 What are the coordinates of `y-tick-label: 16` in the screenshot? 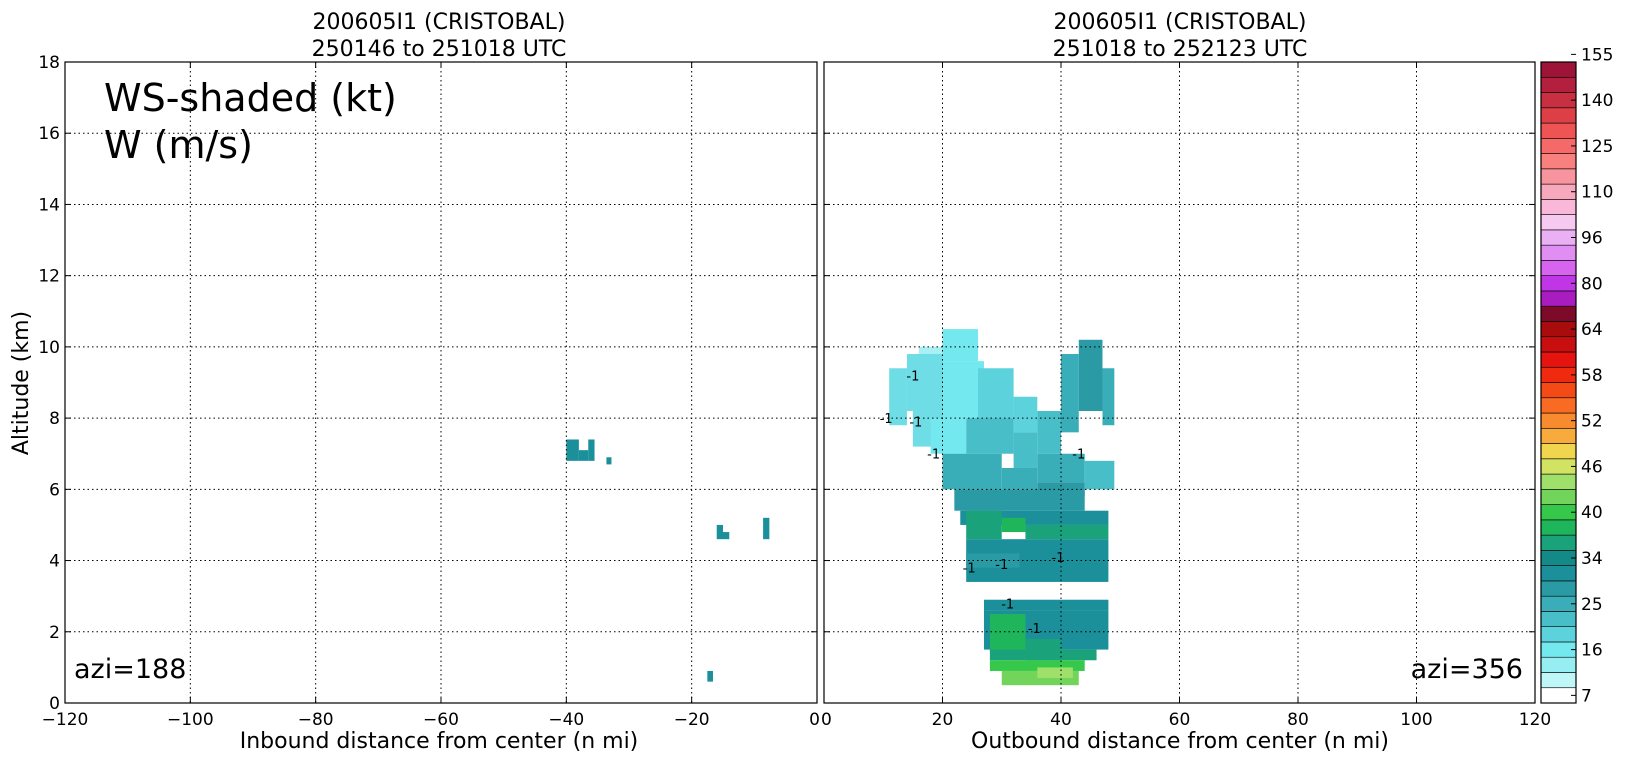 It's located at (49, 134).